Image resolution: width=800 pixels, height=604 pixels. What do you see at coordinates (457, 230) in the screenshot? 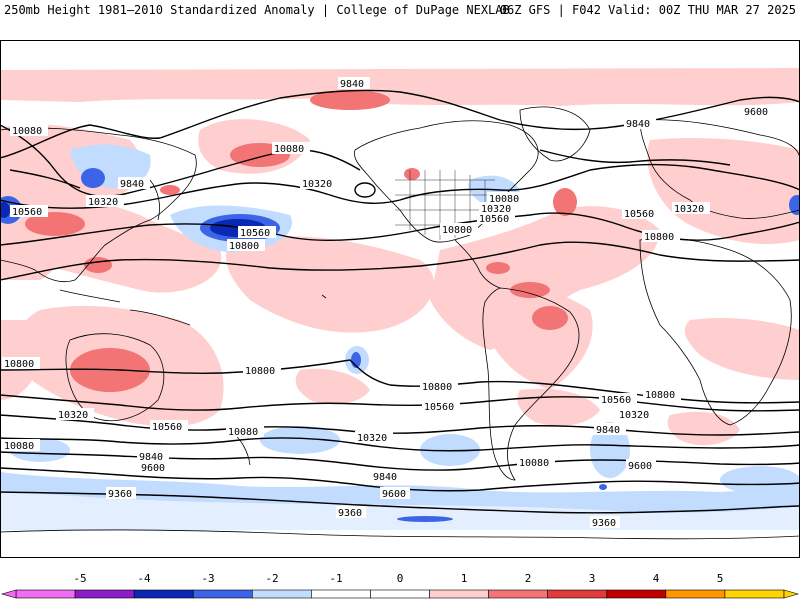
I see `contour-label-10800-na: 10800` at bounding box center [457, 230].